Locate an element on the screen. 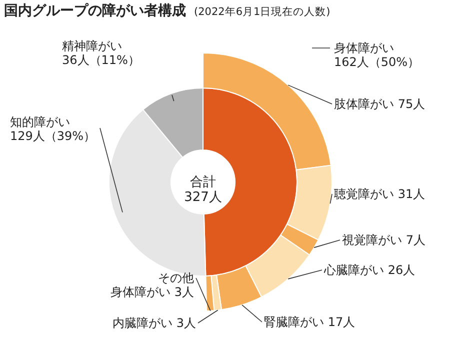 The width and height of the screenshot is (460, 338). chart-title: 国内グループの障がい者構成 is located at coordinates (95, 10).